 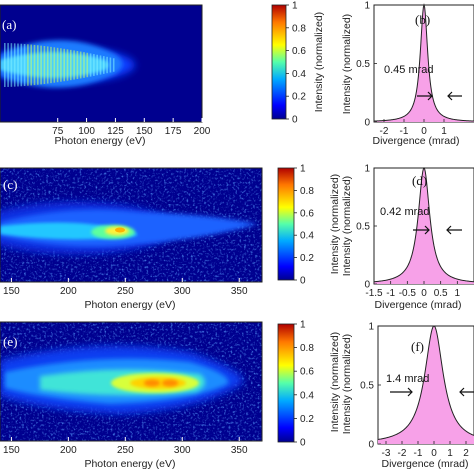 I want to click on heatmap-e-xlabel: Photon energy (eV), so click(x=129, y=464).